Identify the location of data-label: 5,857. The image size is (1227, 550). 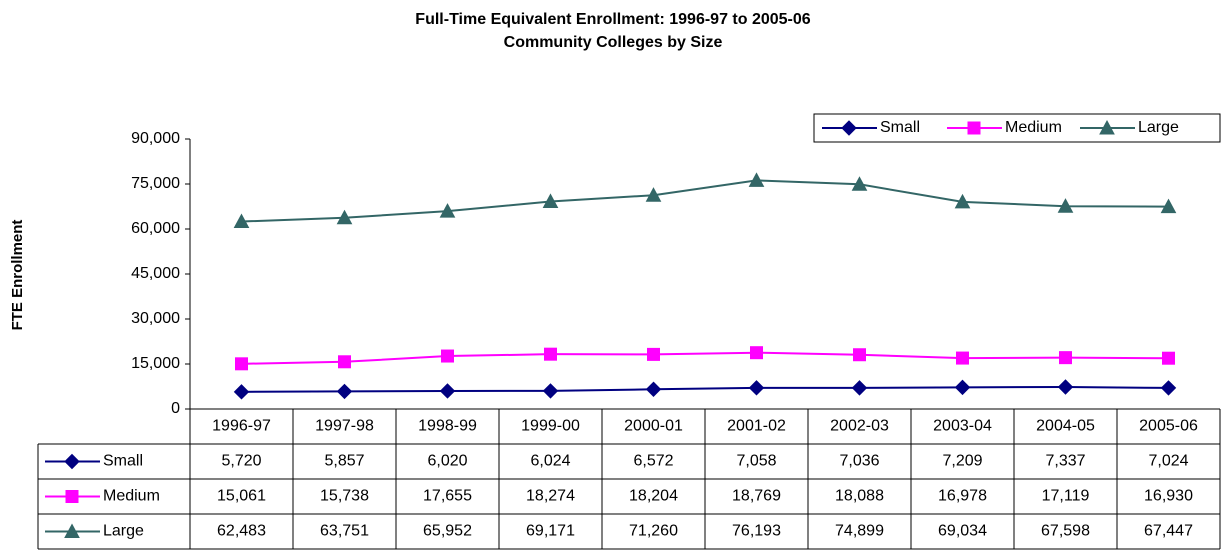
(344, 461).